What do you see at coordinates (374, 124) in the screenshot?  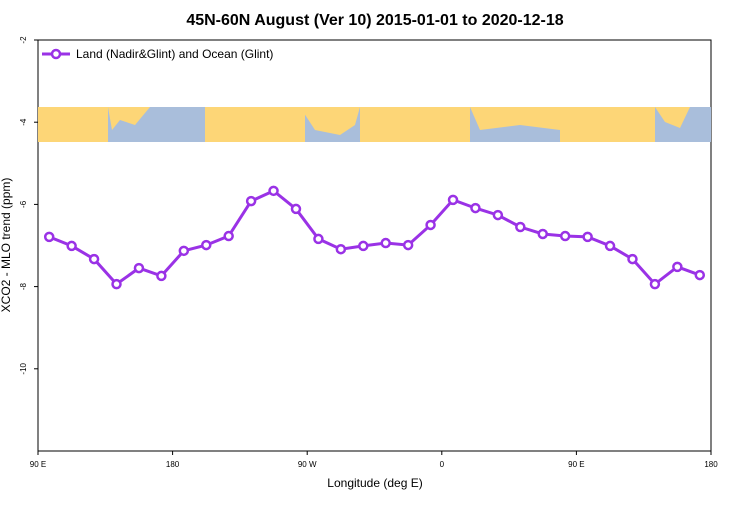 I see `map-strip` at bounding box center [374, 124].